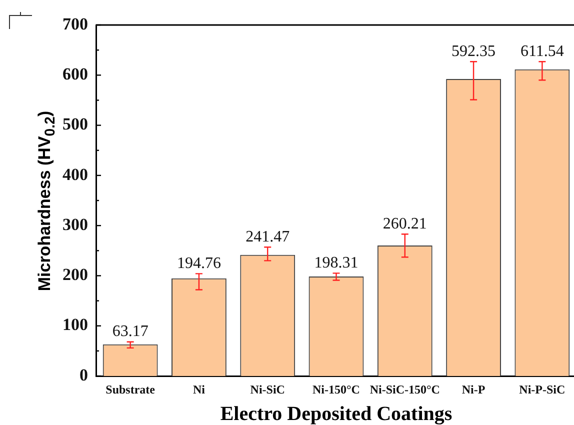 The image size is (574, 425). Describe the element at coordinates (75, 174) in the screenshot. I see `y-tick-label: 400` at that location.